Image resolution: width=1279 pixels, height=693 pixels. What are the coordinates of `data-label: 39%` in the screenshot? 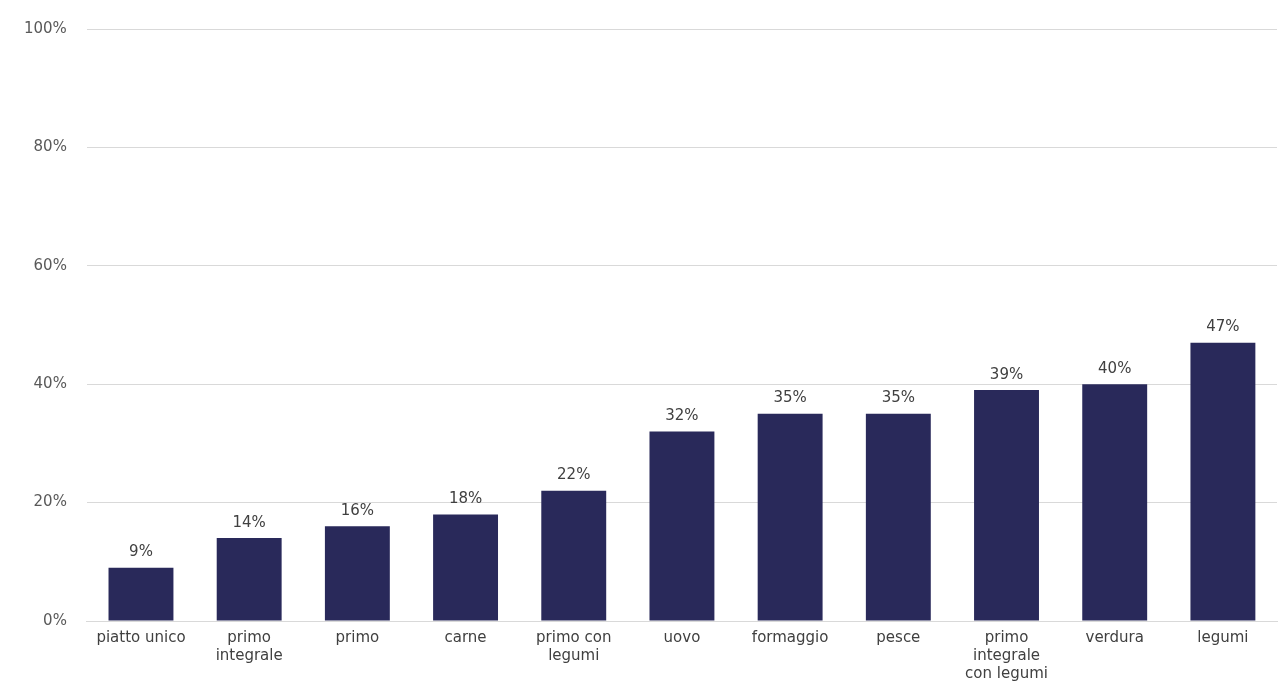 It's located at (1006, 373).